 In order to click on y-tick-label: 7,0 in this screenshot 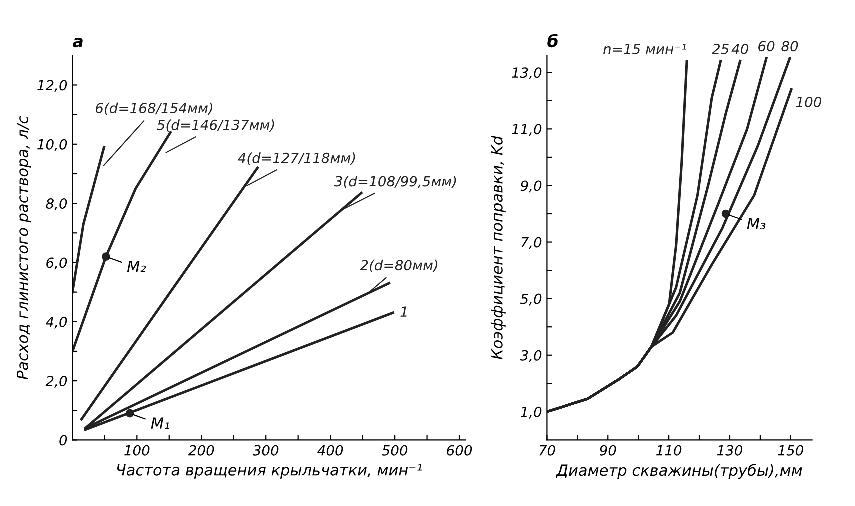, I will do `click(532, 243)`.